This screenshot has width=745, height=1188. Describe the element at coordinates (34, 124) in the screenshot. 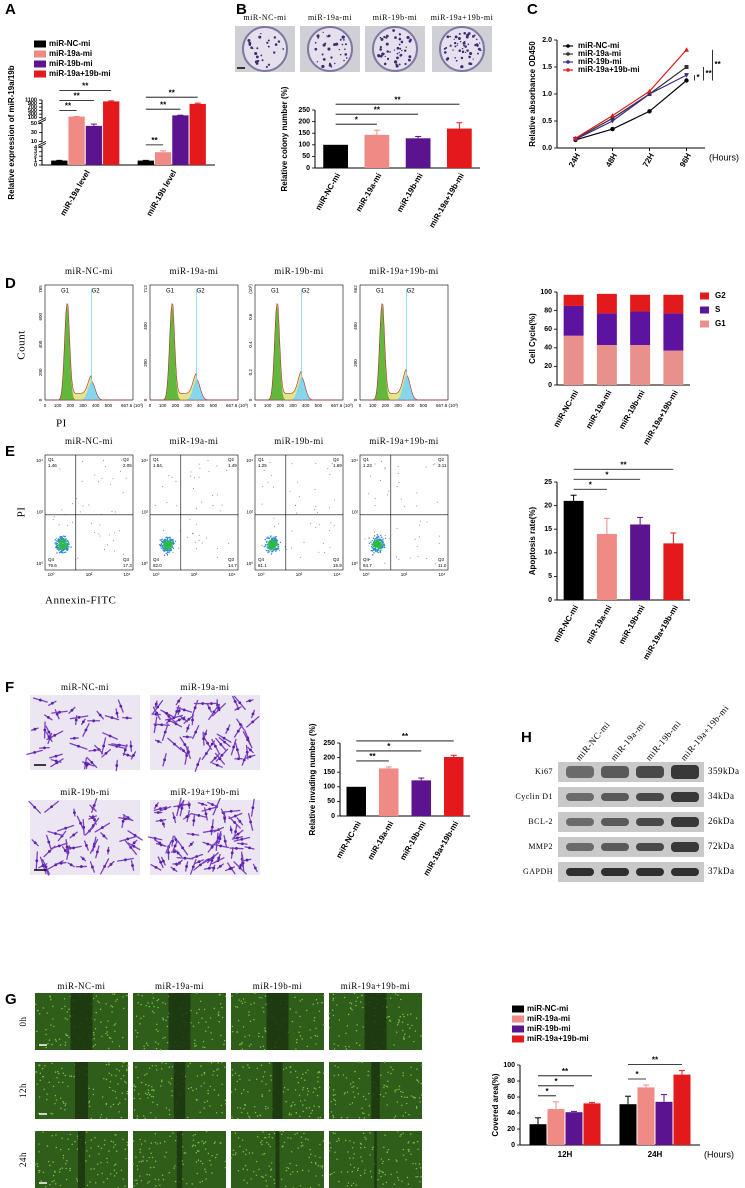

I see `y-tick-label: 50` at that location.